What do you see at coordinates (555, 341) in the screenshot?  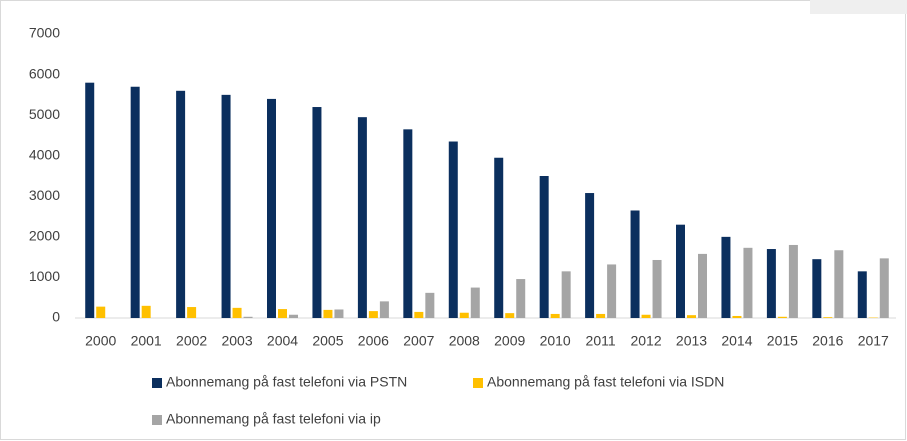 I see `x-tick-label: 2010` at bounding box center [555, 341].